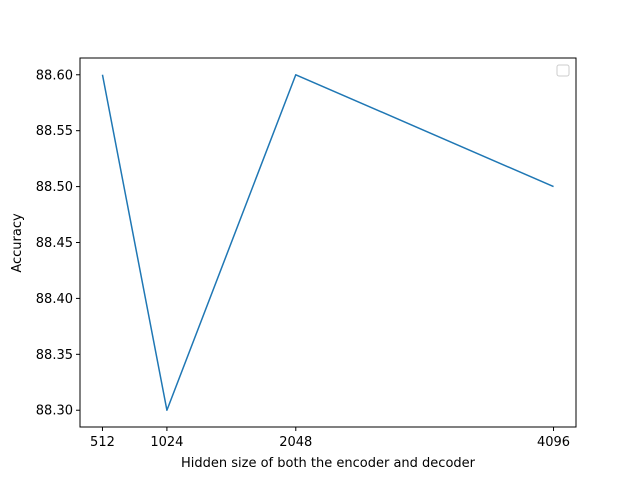  What do you see at coordinates (54, 299) in the screenshot?
I see `y-tick-label: 88.40` at bounding box center [54, 299].